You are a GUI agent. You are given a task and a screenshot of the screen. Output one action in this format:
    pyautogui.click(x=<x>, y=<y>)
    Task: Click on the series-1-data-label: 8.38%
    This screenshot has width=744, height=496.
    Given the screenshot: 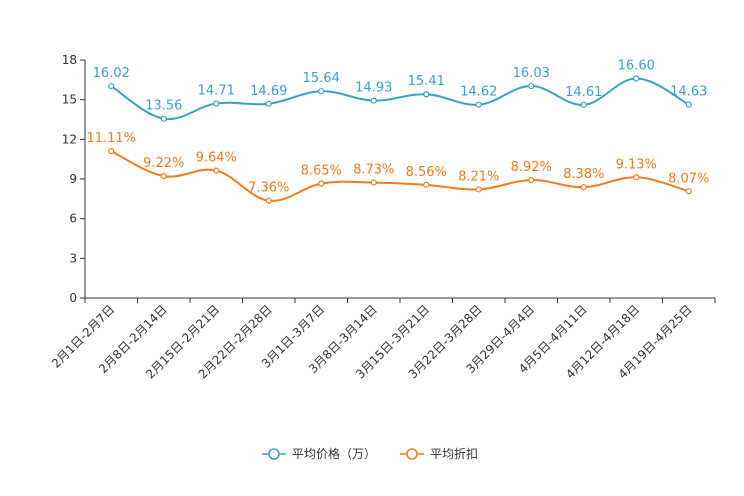 What is the action you would take?
    pyautogui.click(x=583, y=174)
    